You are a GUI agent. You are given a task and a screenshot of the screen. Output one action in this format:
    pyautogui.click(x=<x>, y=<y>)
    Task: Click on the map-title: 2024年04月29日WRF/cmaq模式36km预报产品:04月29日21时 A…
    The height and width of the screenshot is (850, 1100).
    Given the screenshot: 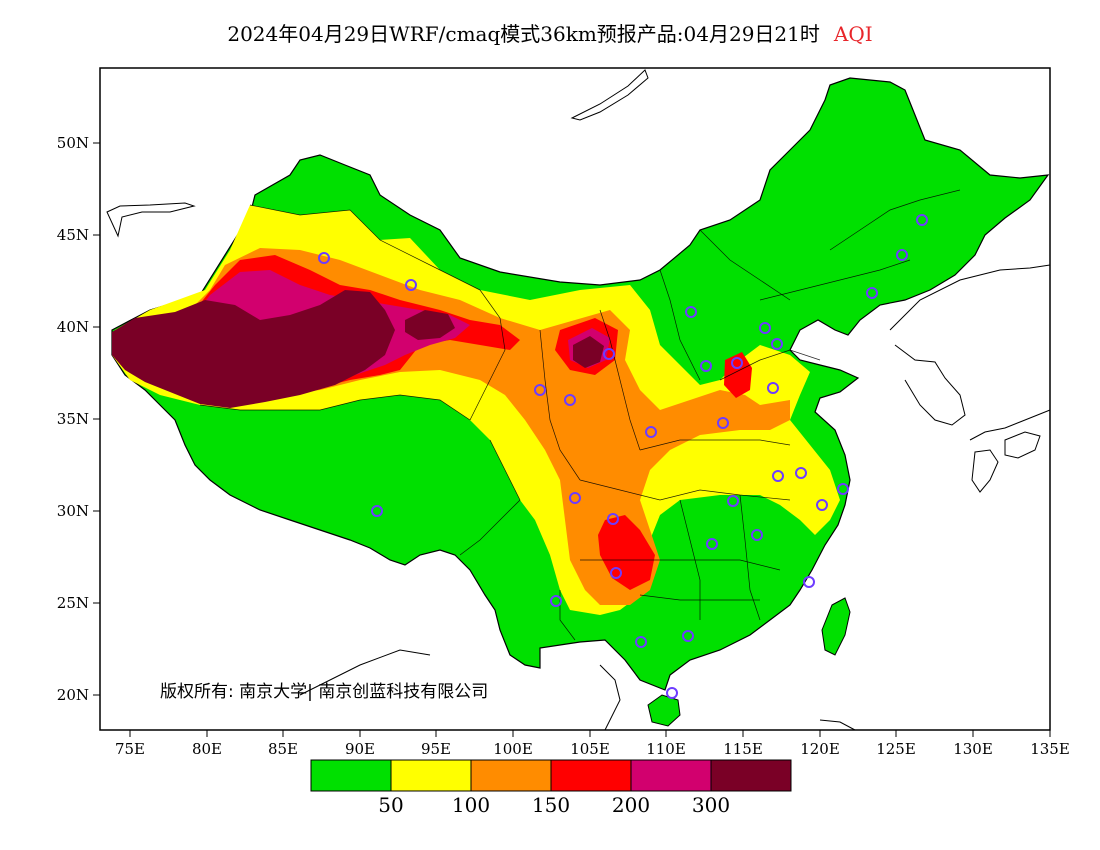 What is the action you would take?
    pyautogui.click(x=550, y=32)
    